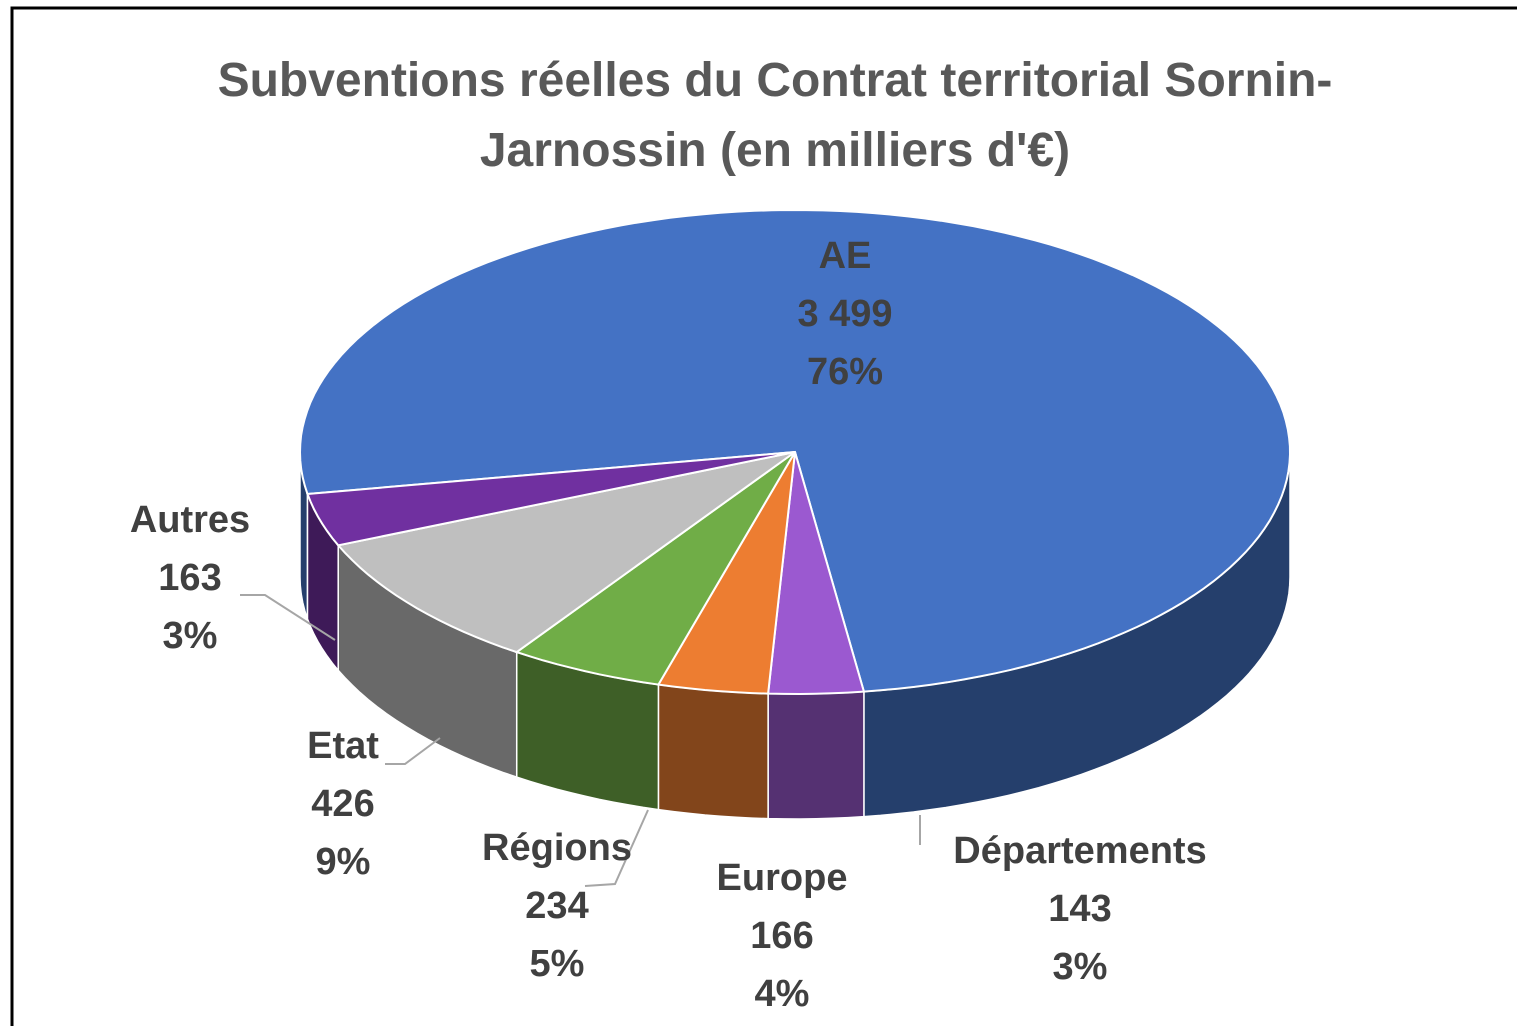 The height and width of the screenshot is (1026, 1517). Describe the element at coordinates (781, 936) in the screenshot. I see `value-label: 166` at that location.